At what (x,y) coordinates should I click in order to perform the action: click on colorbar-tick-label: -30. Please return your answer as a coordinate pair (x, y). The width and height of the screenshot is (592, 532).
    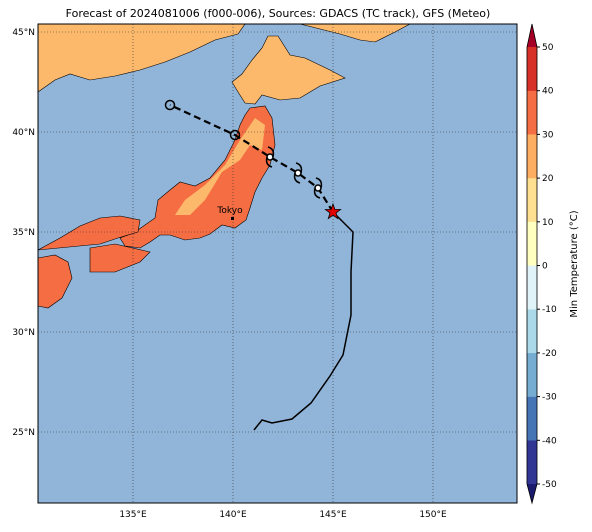
    Looking at the image, I should click on (549, 398).